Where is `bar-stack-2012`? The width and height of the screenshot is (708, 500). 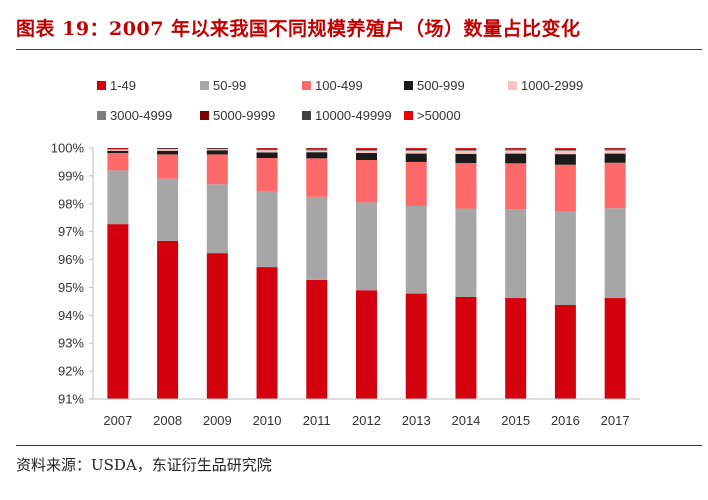
bar-stack-2012 is located at coordinates (366, 273).